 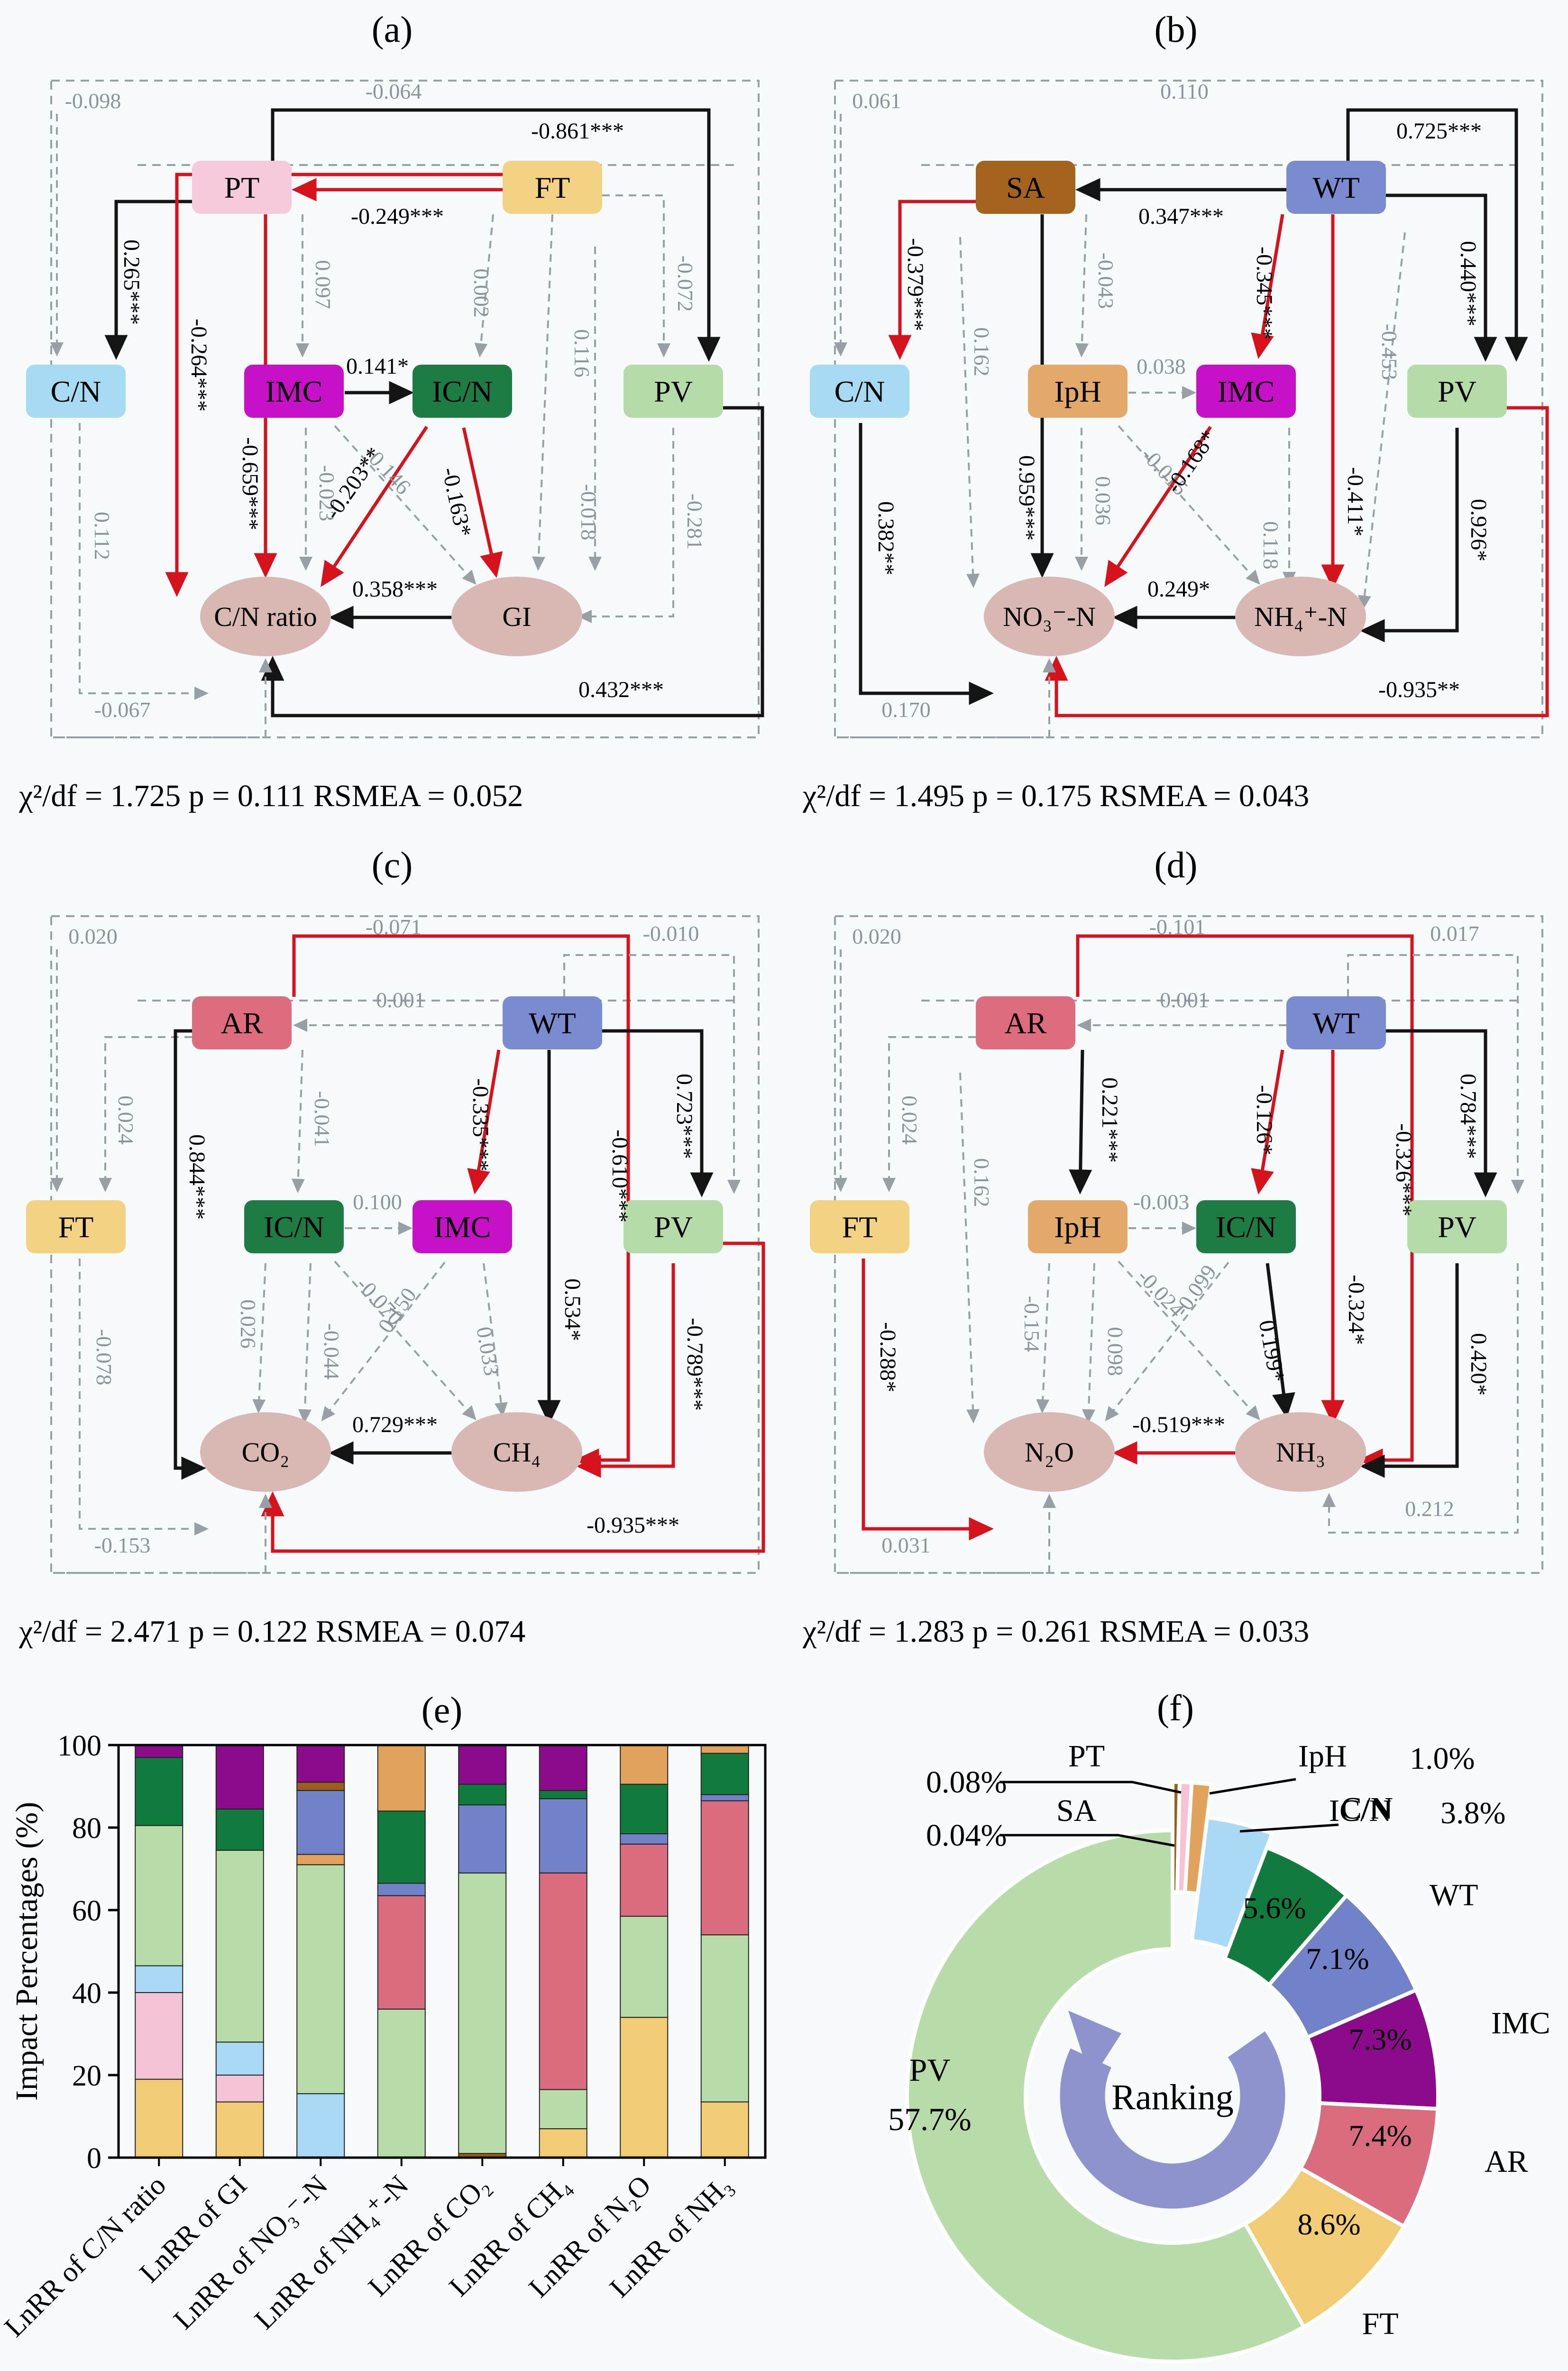 I want to click on sem-coef-c-3: 0.024, so click(x=126, y=1120).